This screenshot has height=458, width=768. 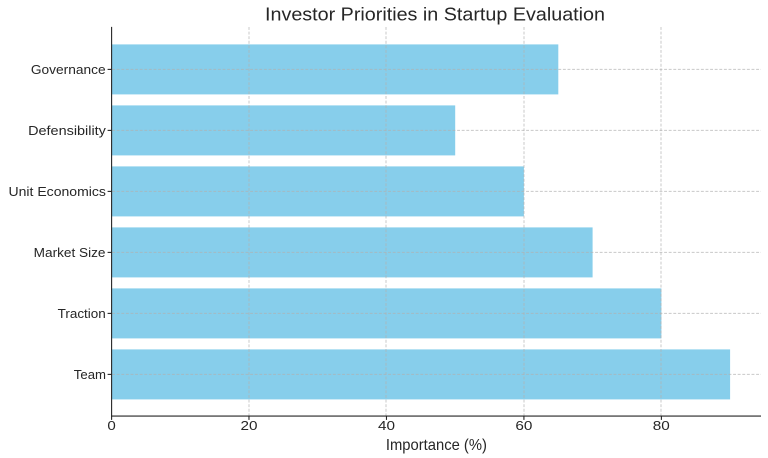 What do you see at coordinates (70, 252) in the screenshot?
I see `svg-text: Market Size` at bounding box center [70, 252].